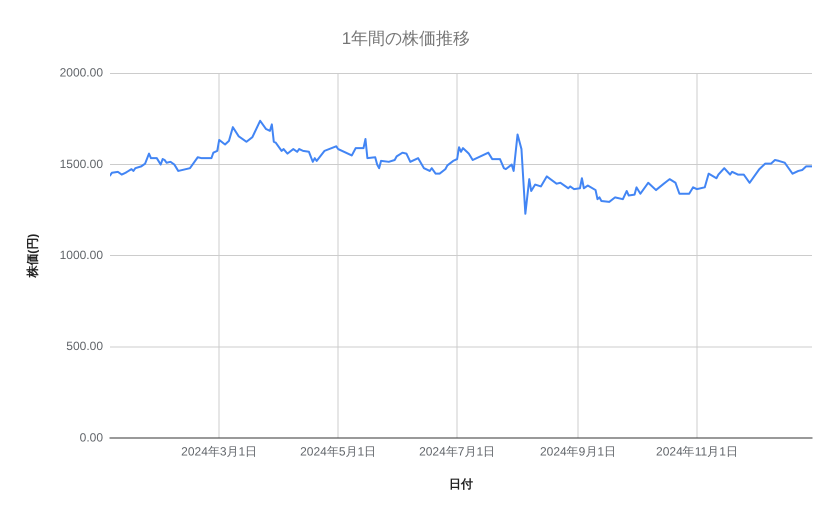 The width and height of the screenshot is (839, 519). Describe the element at coordinates (82, 255) in the screenshot. I see `y-tick-label: 1000.00` at that location.